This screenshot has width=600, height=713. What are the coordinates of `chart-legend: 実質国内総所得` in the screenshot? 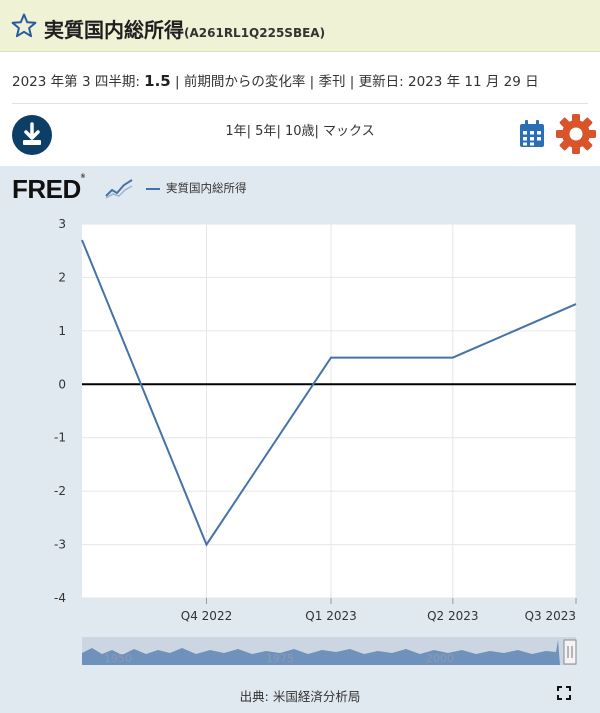 It's located at (196, 188).